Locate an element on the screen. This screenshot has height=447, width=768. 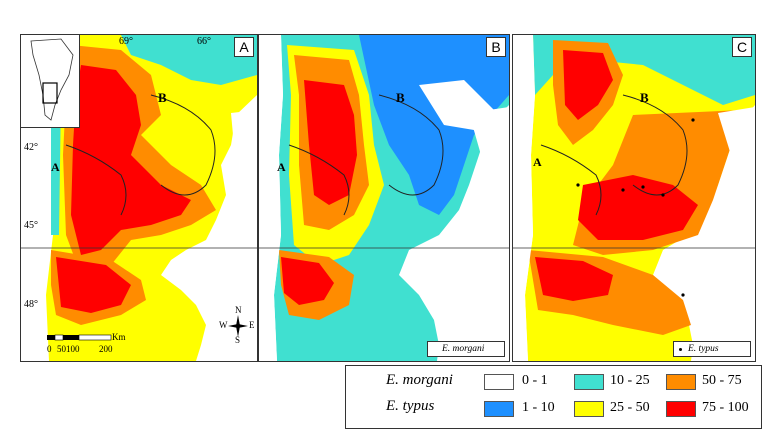
compass-s: S is located at coordinates (238, 340).